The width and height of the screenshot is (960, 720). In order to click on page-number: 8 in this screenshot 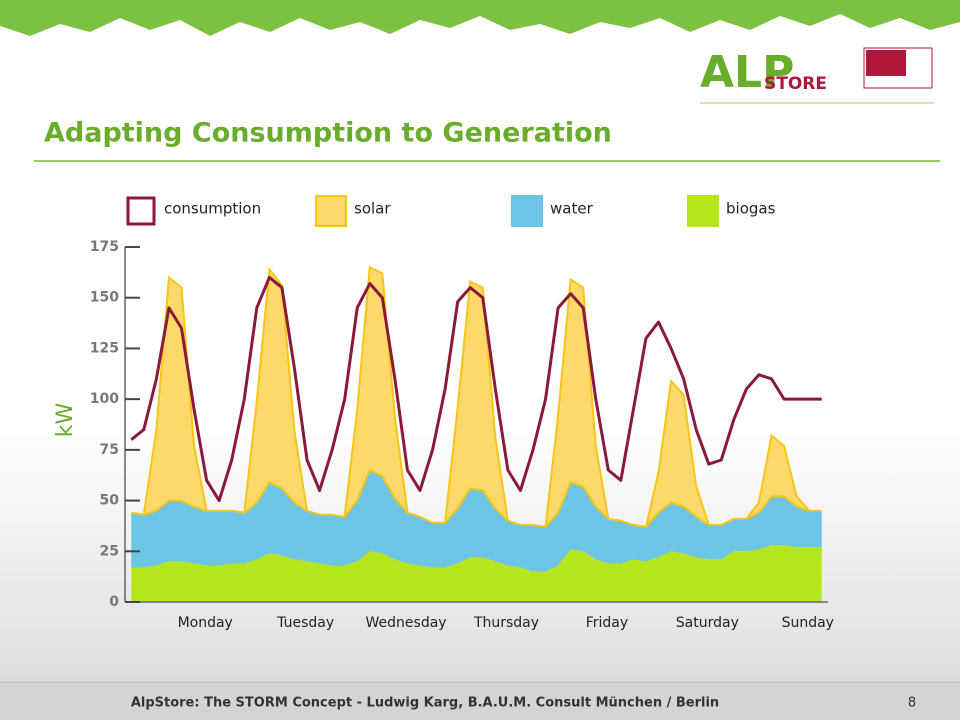, I will do `click(912, 703)`.